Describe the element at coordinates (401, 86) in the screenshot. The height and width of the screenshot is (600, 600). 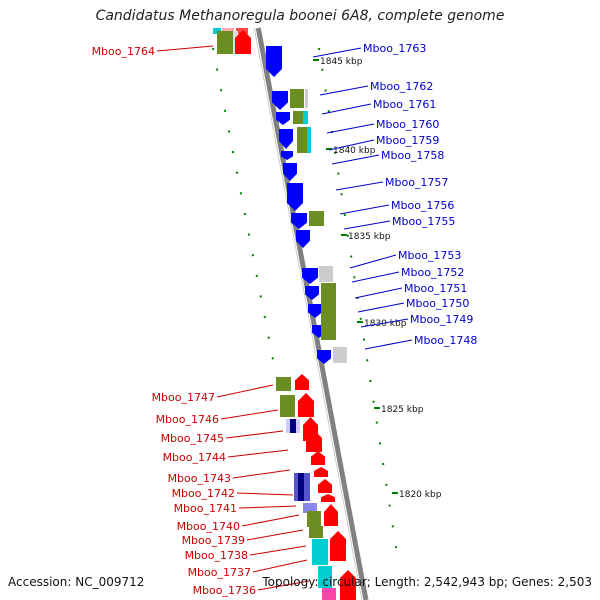
I see `gene-label-mboo-1762: Mboo_1762` at that location.